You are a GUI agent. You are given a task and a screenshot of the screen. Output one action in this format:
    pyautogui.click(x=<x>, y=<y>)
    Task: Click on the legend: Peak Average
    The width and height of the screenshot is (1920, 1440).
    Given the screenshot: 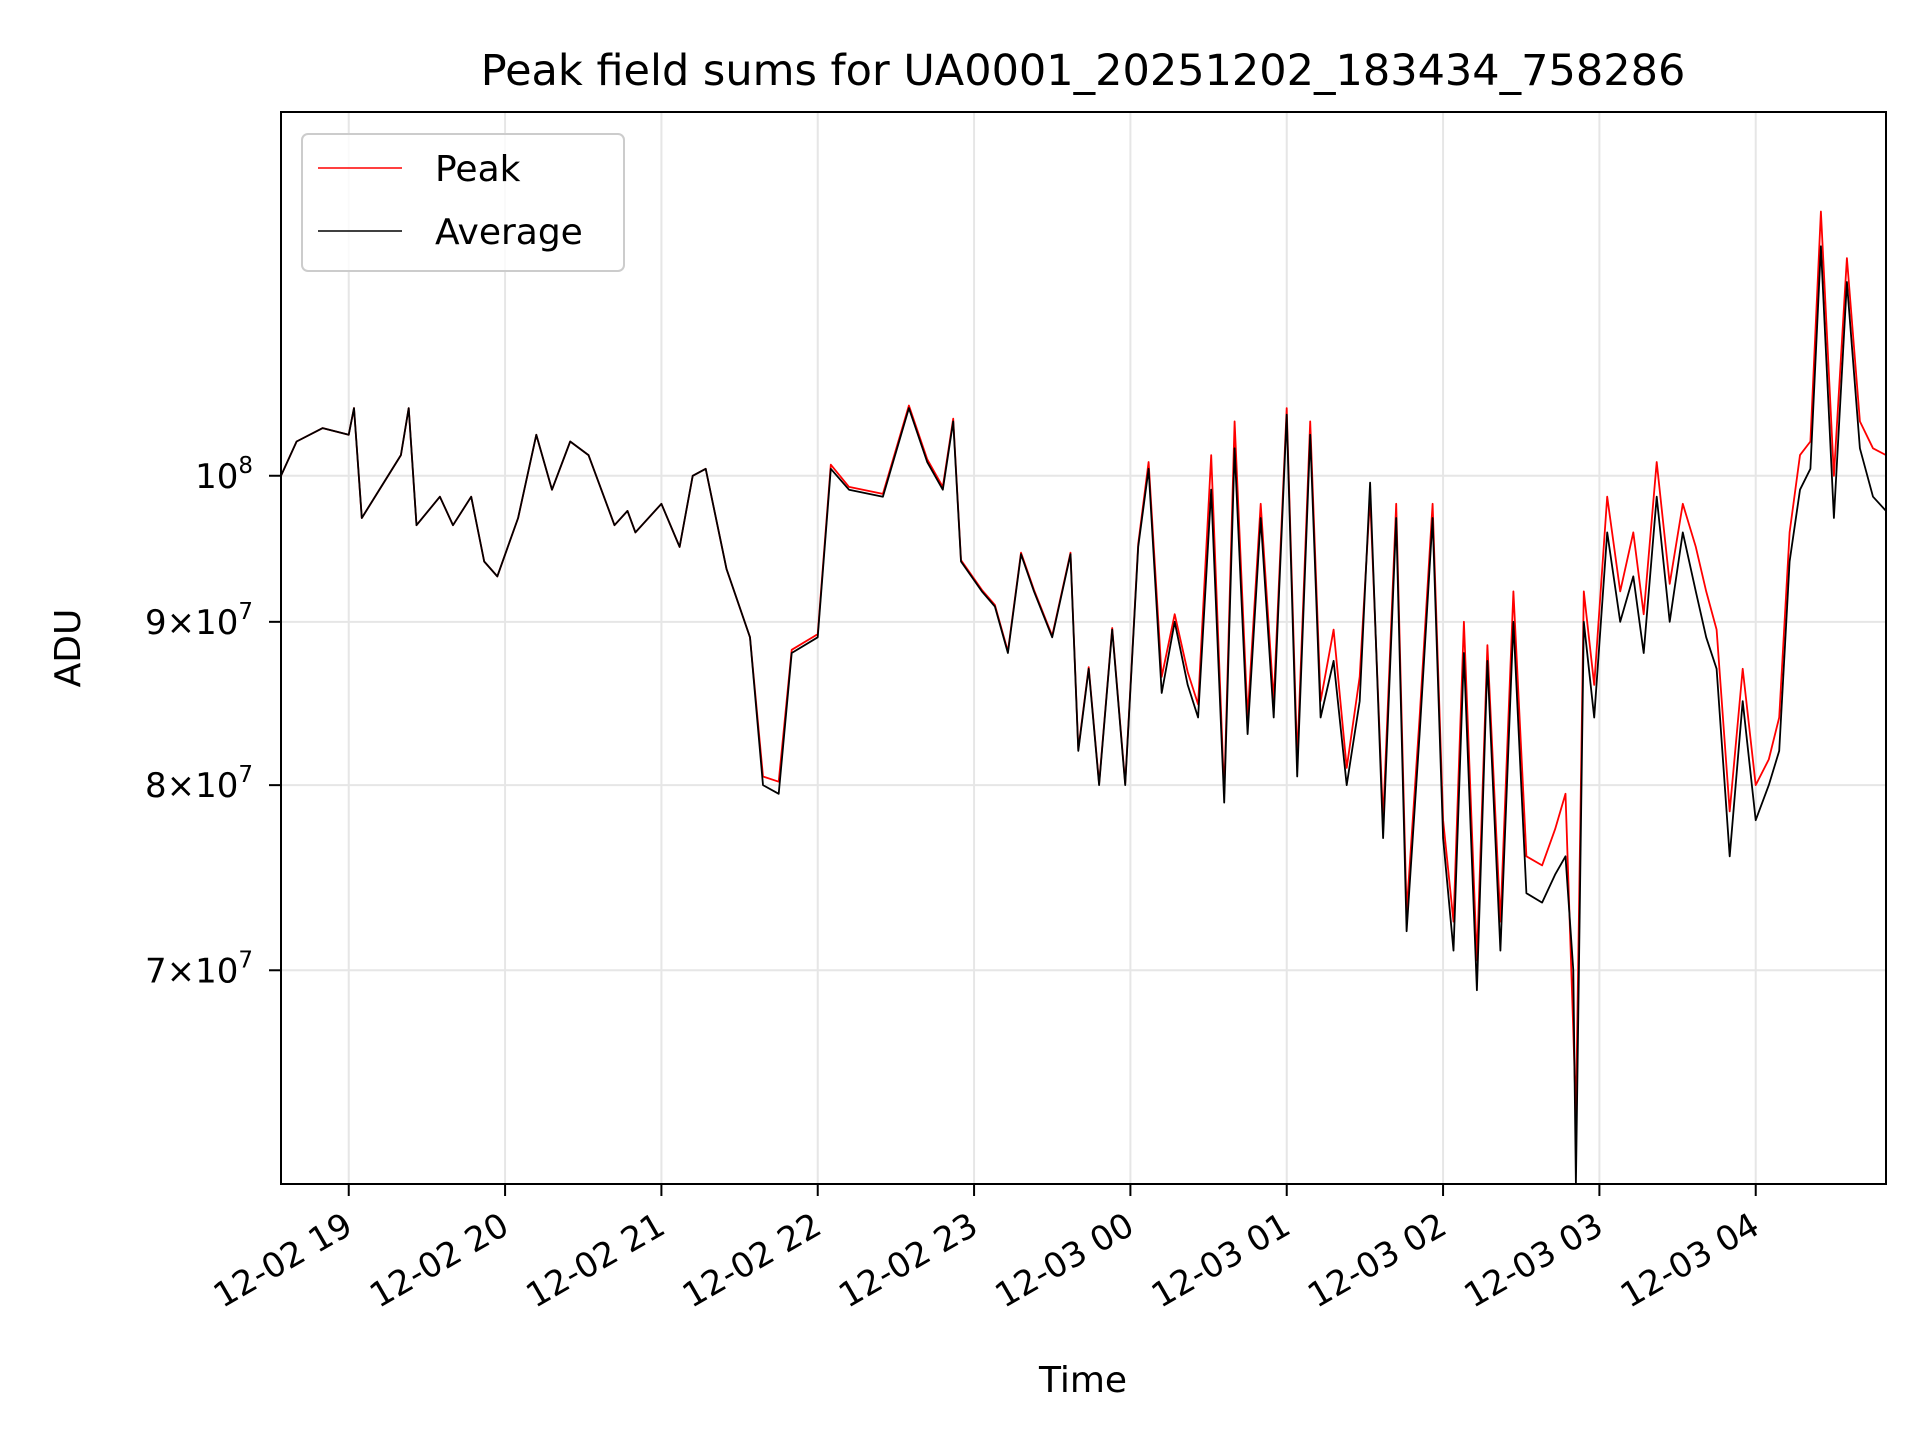 What is the action you would take?
    pyautogui.click(x=463, y=202)
    